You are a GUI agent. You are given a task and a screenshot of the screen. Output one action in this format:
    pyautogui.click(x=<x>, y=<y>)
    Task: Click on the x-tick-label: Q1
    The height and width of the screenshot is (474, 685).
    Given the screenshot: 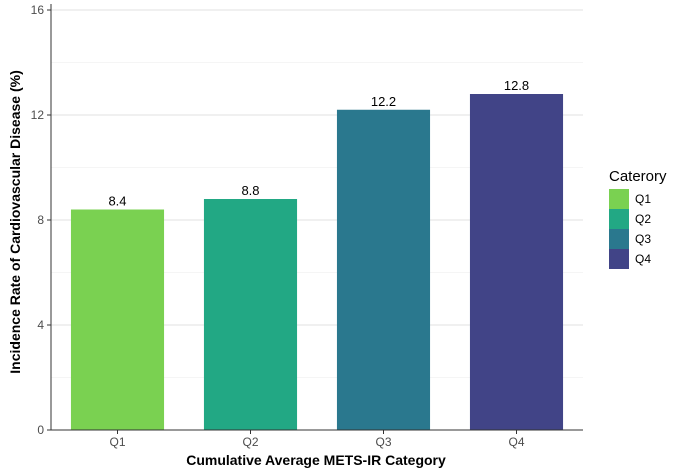 What is the action you would take?
    pyautogui.click(x=117, y=442)
    